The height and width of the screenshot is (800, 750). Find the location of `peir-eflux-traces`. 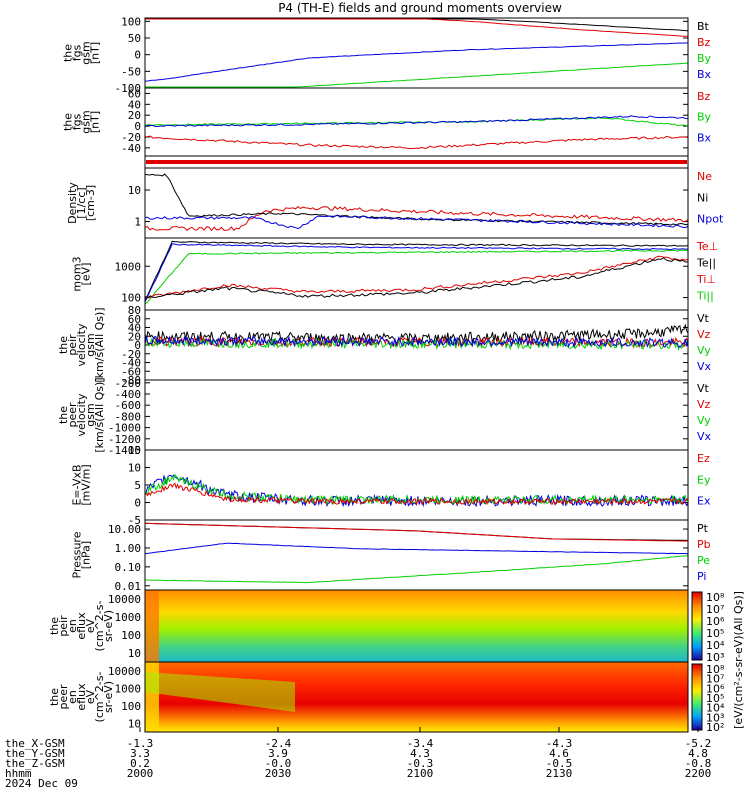

peir-eflux-traces is located at coordinates (416, 626).